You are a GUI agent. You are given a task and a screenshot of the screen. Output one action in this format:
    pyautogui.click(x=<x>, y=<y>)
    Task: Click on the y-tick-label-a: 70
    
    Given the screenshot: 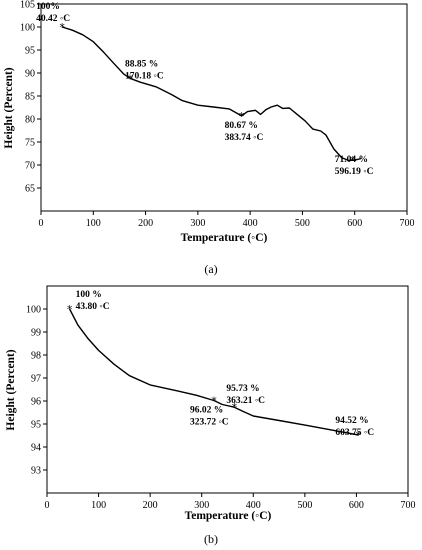 What is the action you would take?
    pyautogui.click(x=30, y=166)
    